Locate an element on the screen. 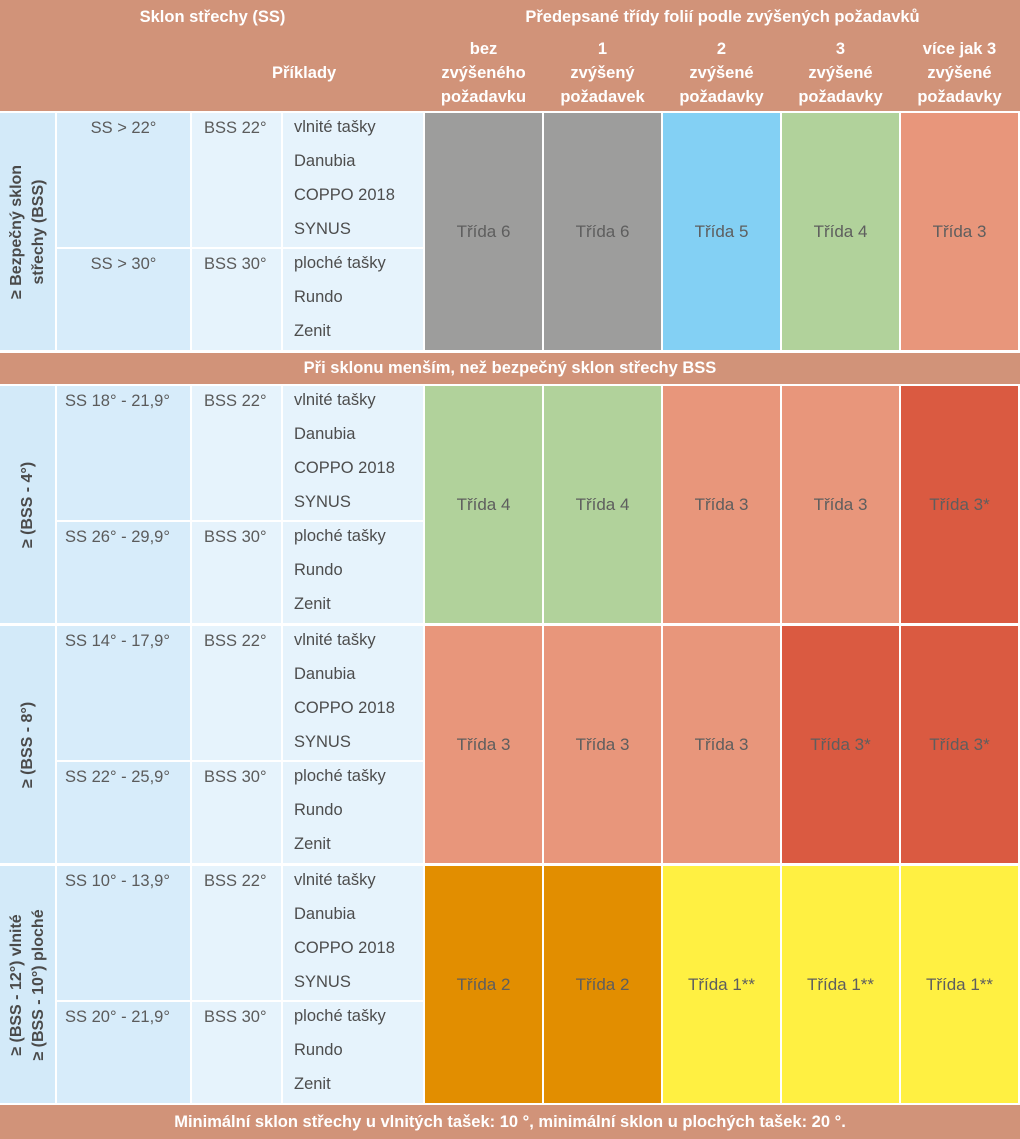 The height and width of the screenshot is (1139, 1020). group-label: ≥ (BSS - 12°) vlnité ≥ (BSS - 10°) ploché is located at coordinates (28, 984).